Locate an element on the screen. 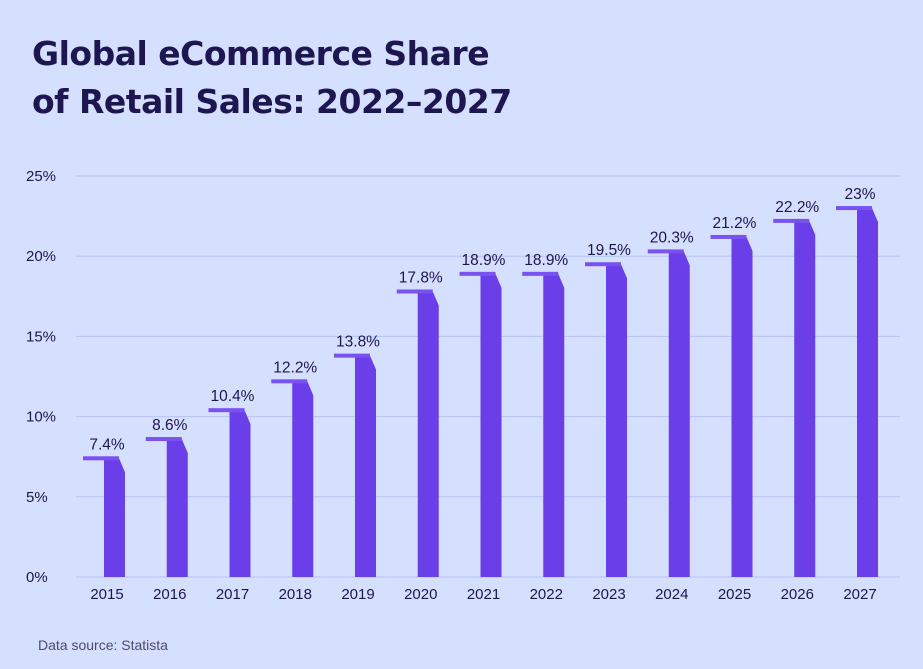 This screenshot has height=669, width=923. bar-cap-2022 is located at coordinates (540, 273).